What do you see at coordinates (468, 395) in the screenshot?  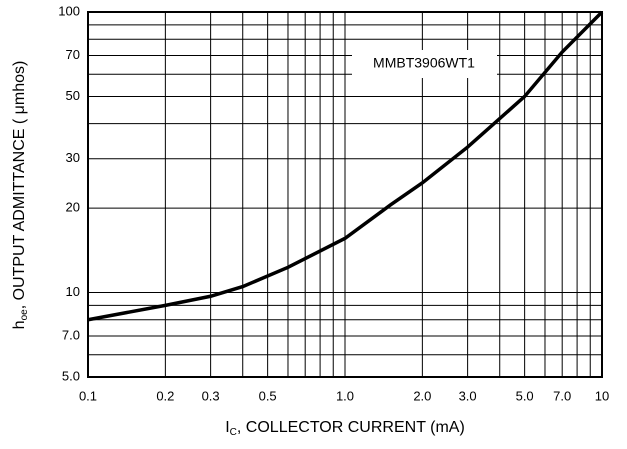 I see `x-tick-label: 3.0` at bounding box center [468, 395].